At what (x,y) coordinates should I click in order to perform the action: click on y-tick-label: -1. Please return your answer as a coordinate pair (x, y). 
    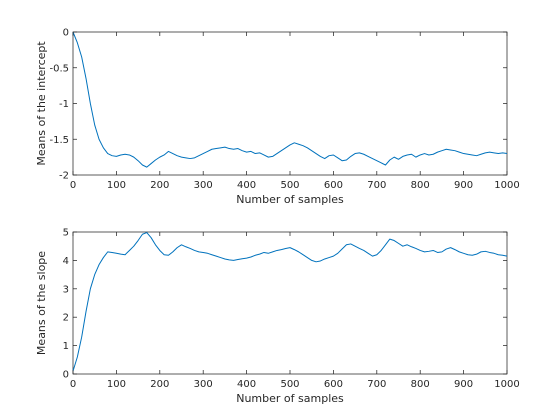
    Looking at the image, I should click on (64, 104).